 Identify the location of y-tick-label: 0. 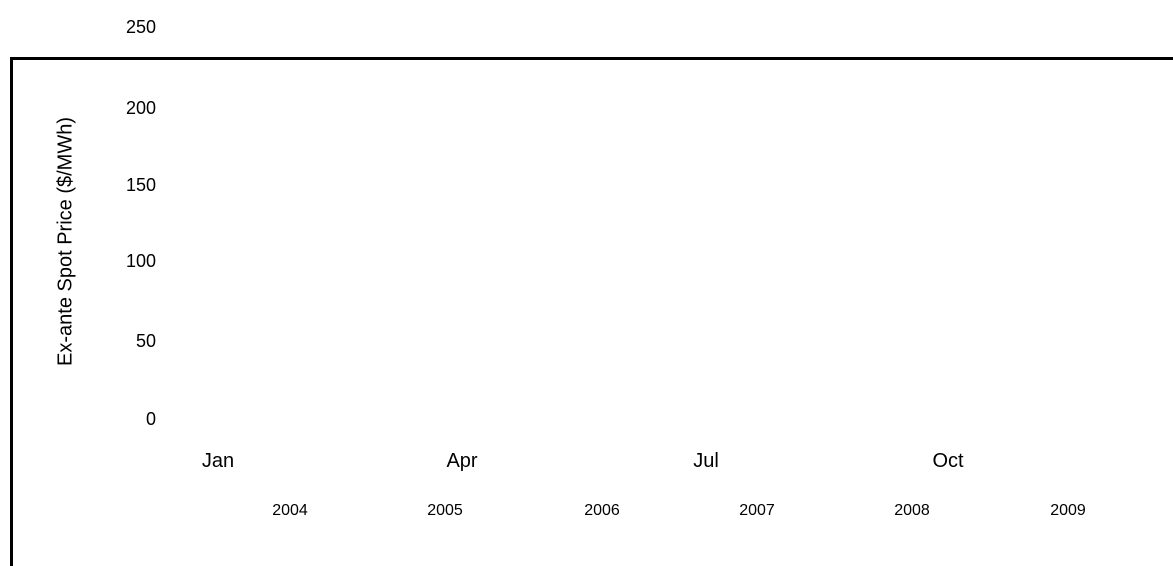
(150, 419).